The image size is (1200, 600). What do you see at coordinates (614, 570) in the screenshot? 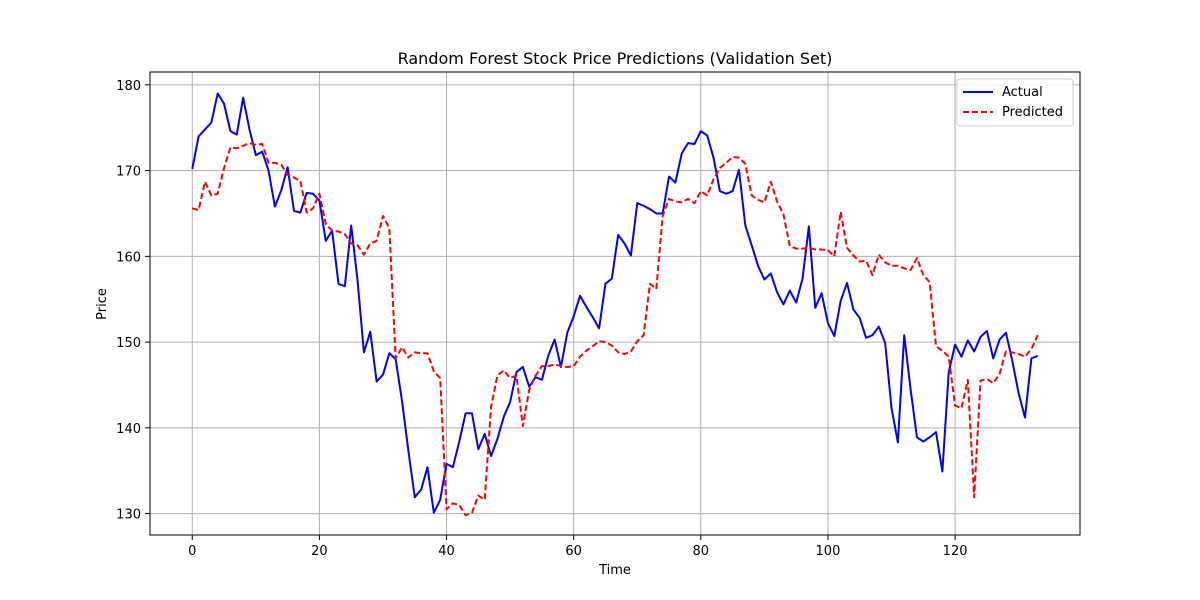
I see `x-axis-label: Time` at bounding box center [614, 570].